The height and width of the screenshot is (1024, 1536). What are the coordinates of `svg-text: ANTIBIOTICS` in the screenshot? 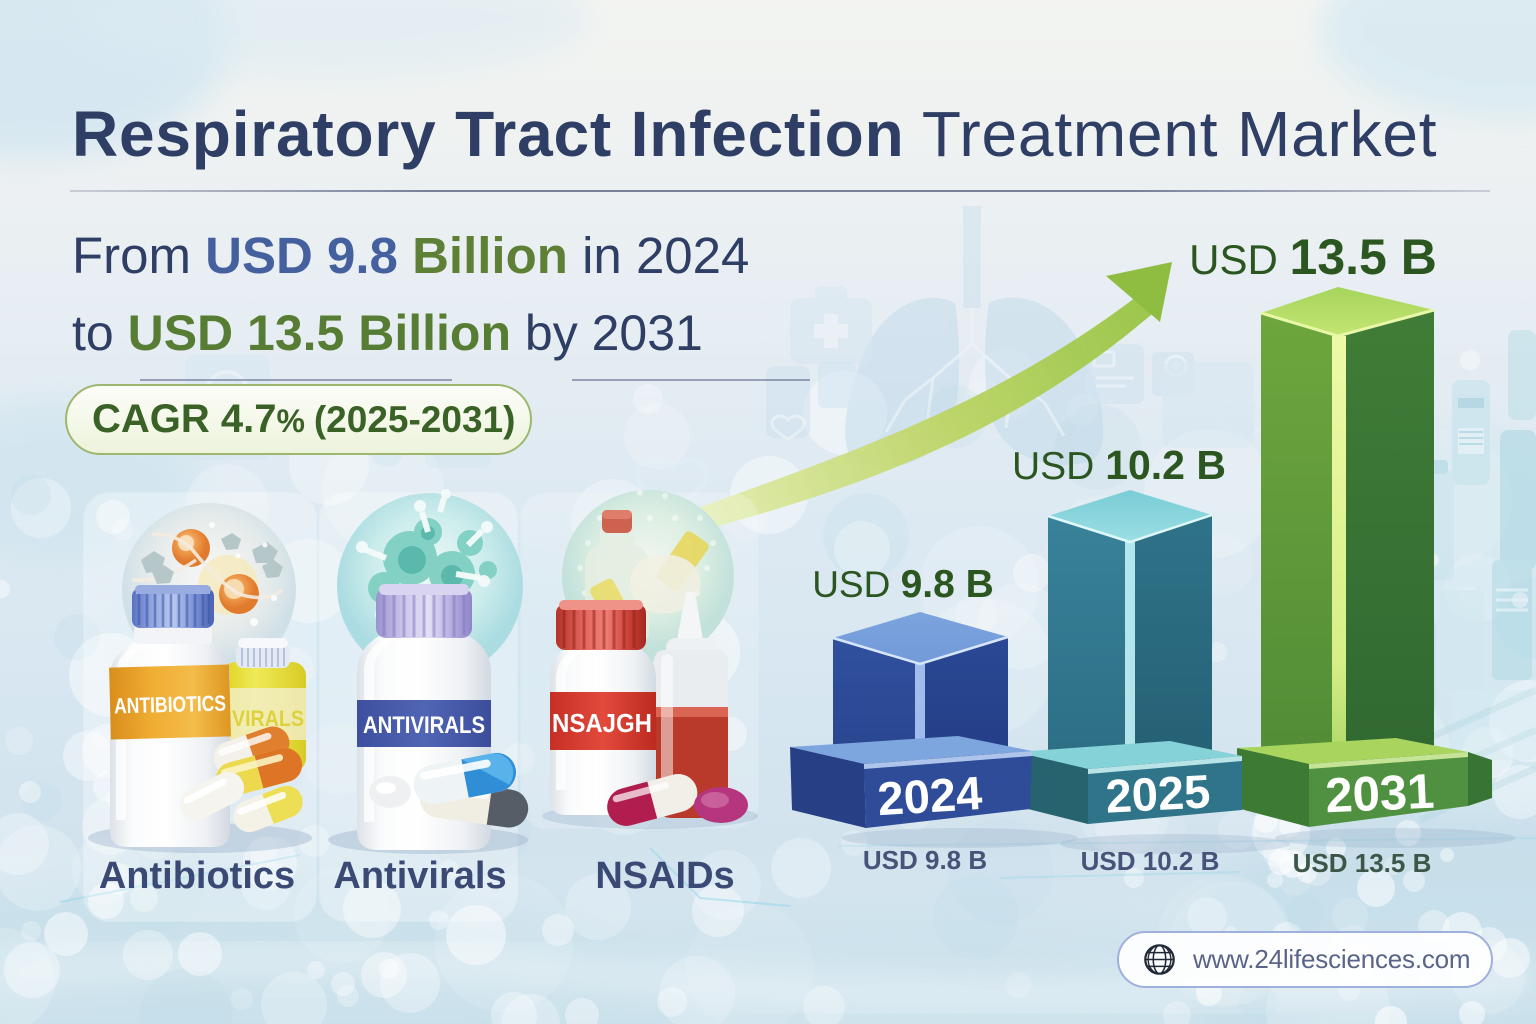 It's located at (170, 705).